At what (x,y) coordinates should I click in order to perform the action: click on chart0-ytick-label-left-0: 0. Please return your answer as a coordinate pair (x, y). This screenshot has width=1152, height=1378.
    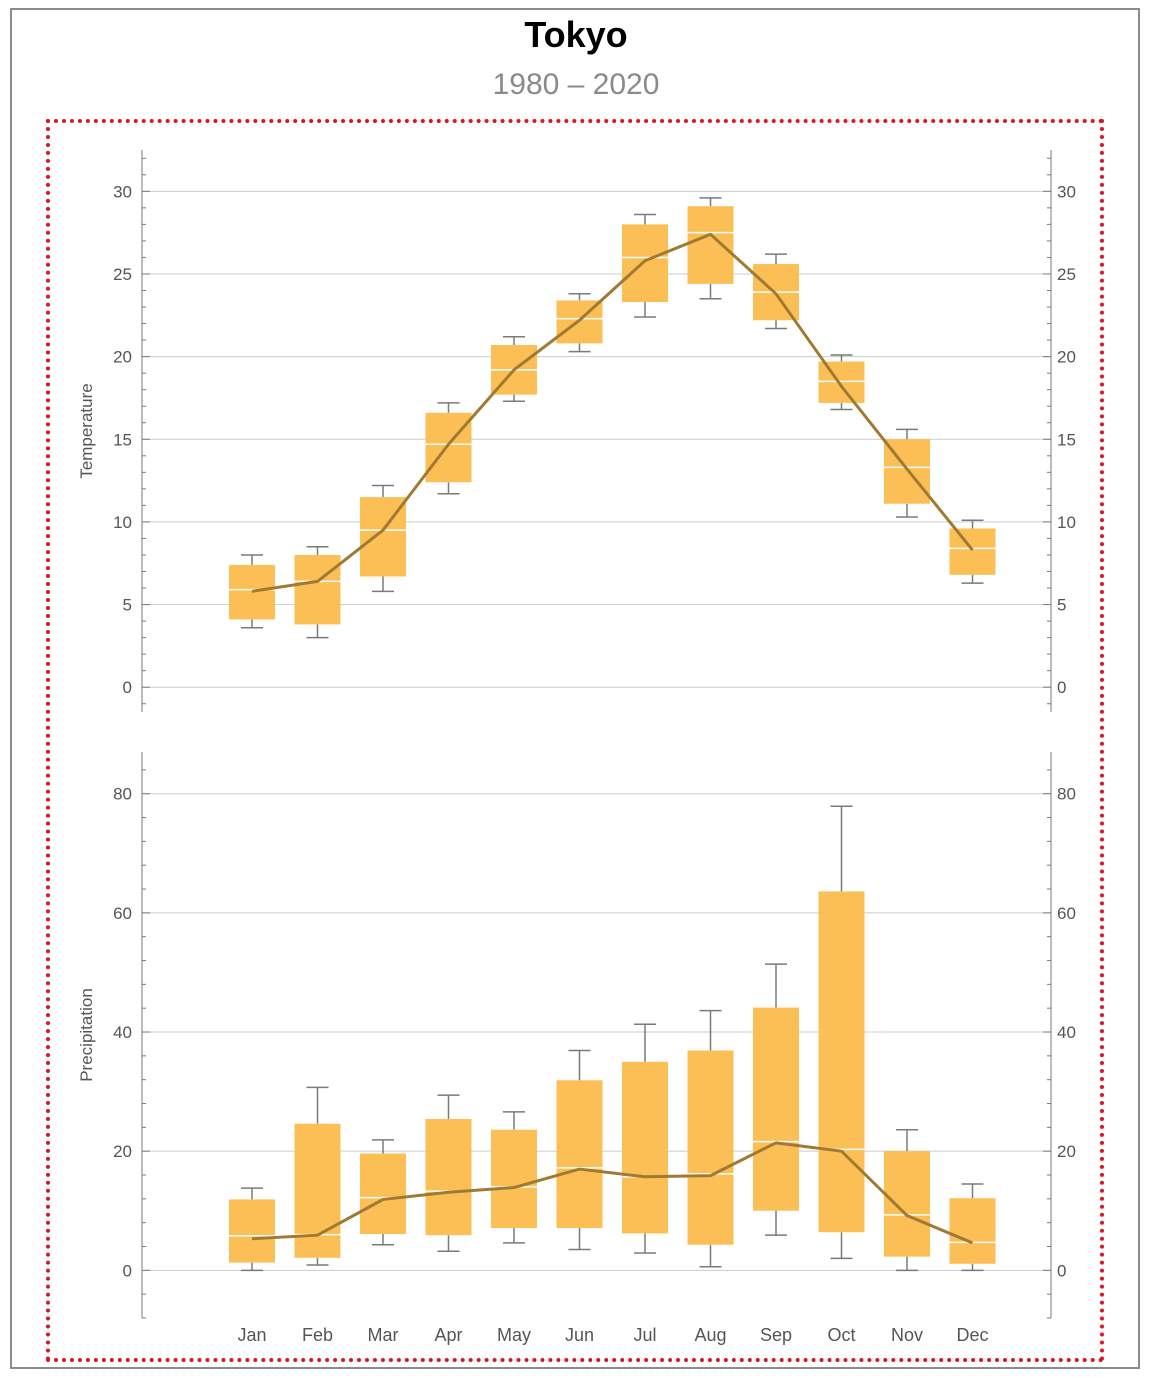
    Looking at the image, I should click on (127, 687).